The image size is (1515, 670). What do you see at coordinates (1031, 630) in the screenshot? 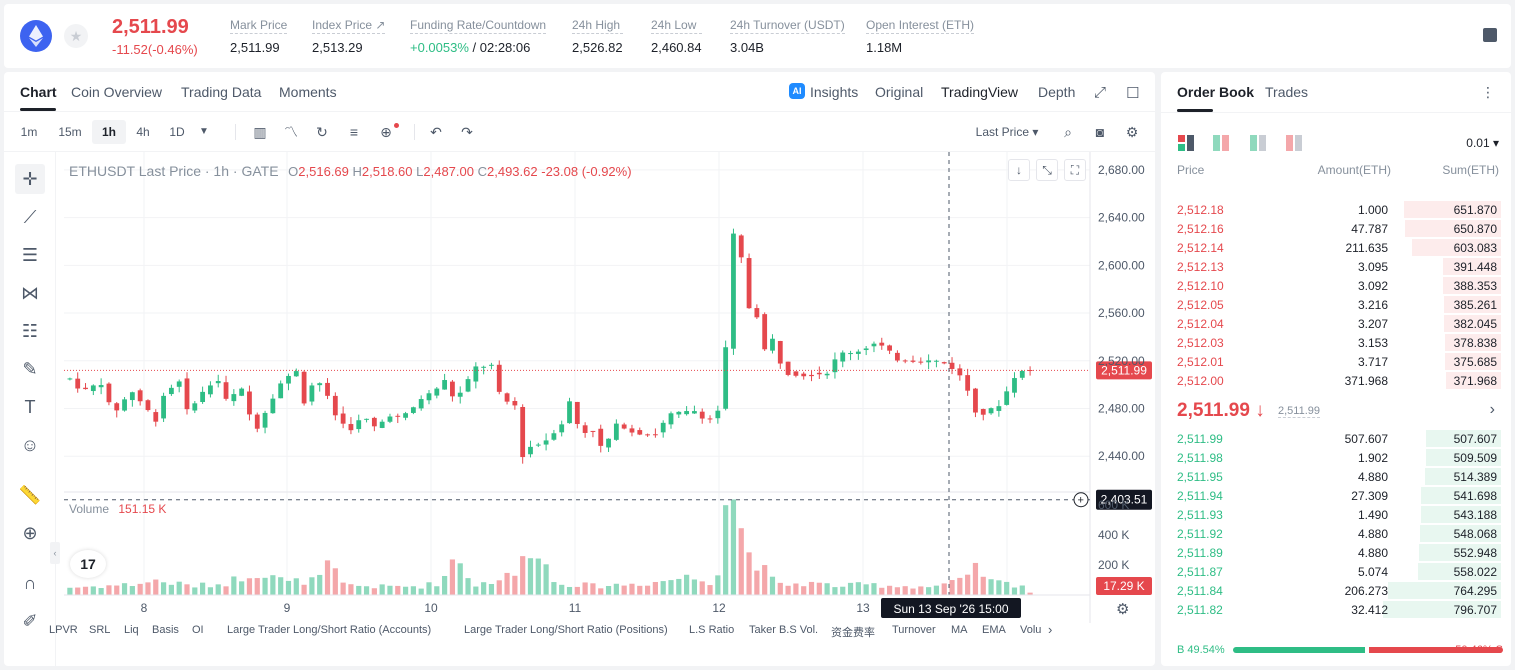
I see `indicator-volume: Volu` at bounding box center [1031, 630].